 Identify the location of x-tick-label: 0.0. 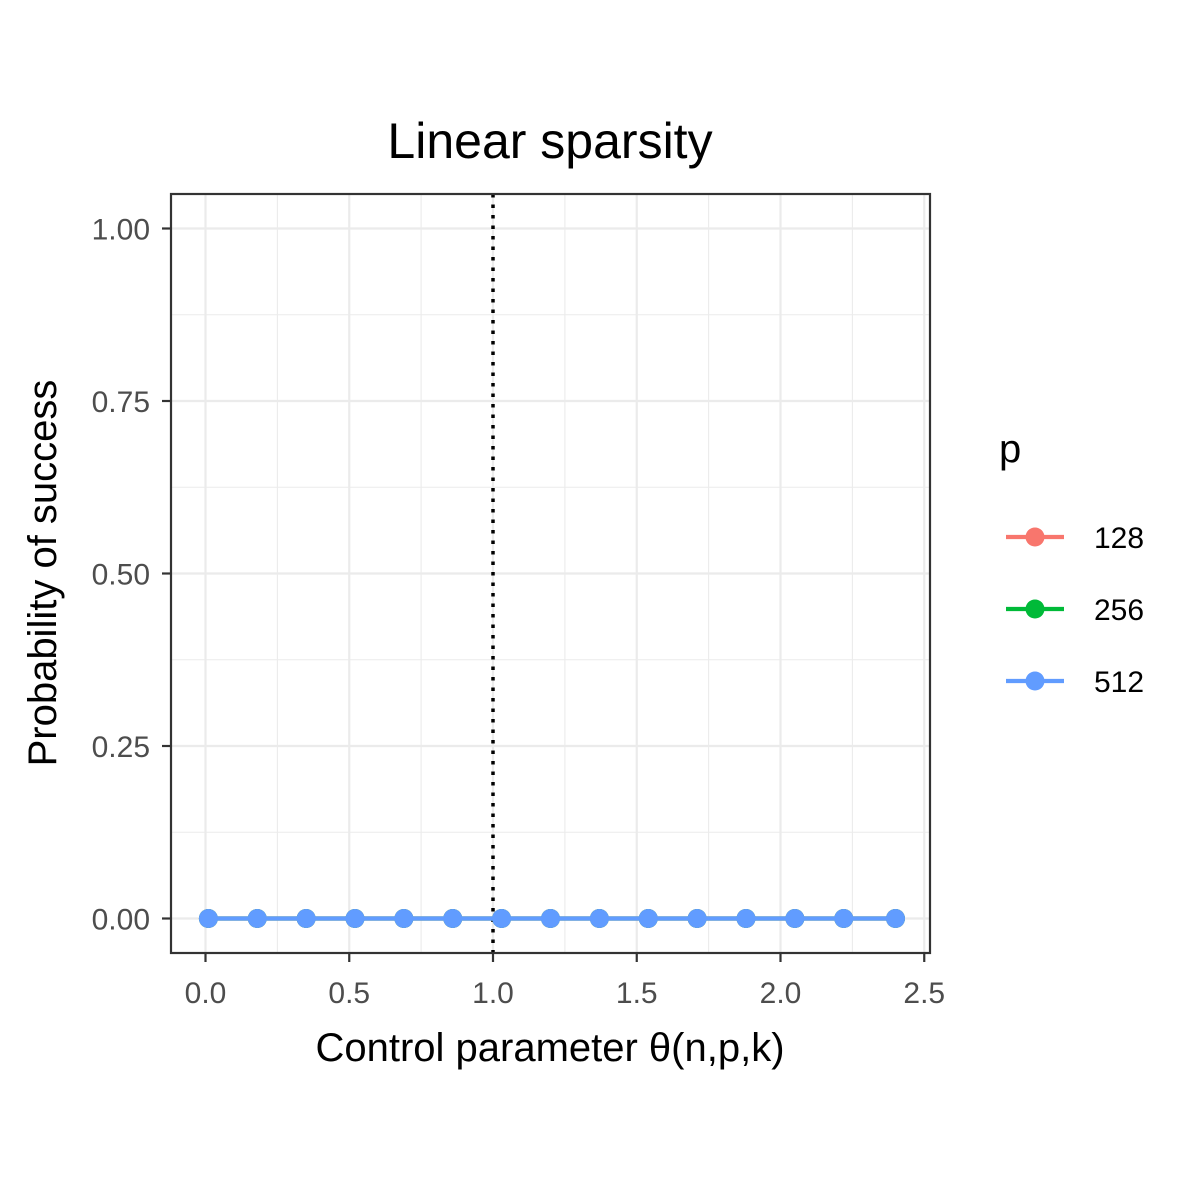
(206, 993).